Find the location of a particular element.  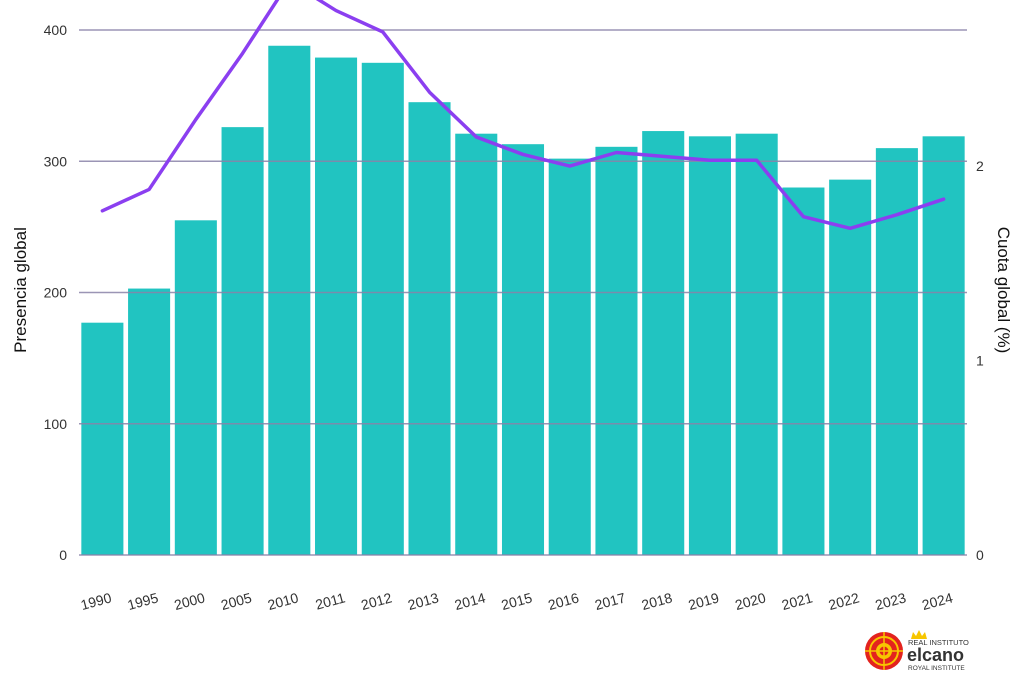

bar-2018 is located at coordinates (663, 343).